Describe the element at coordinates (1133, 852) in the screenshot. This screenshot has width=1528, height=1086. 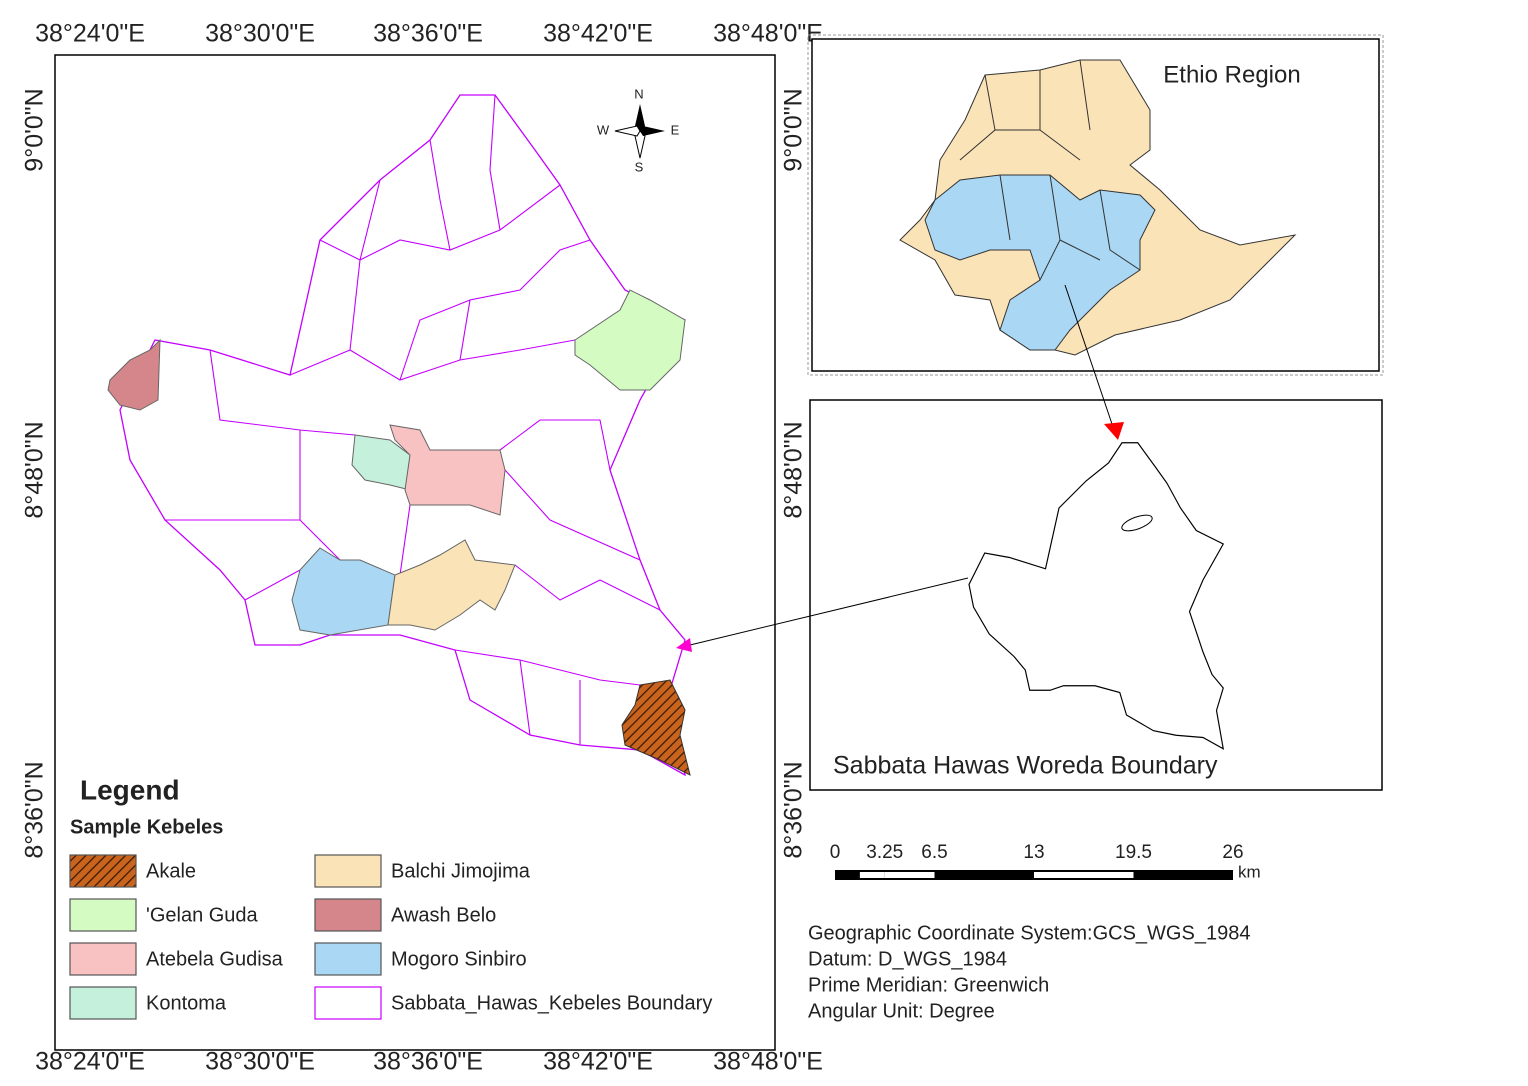
I see `scale-tick-label: 19.5` at that location.